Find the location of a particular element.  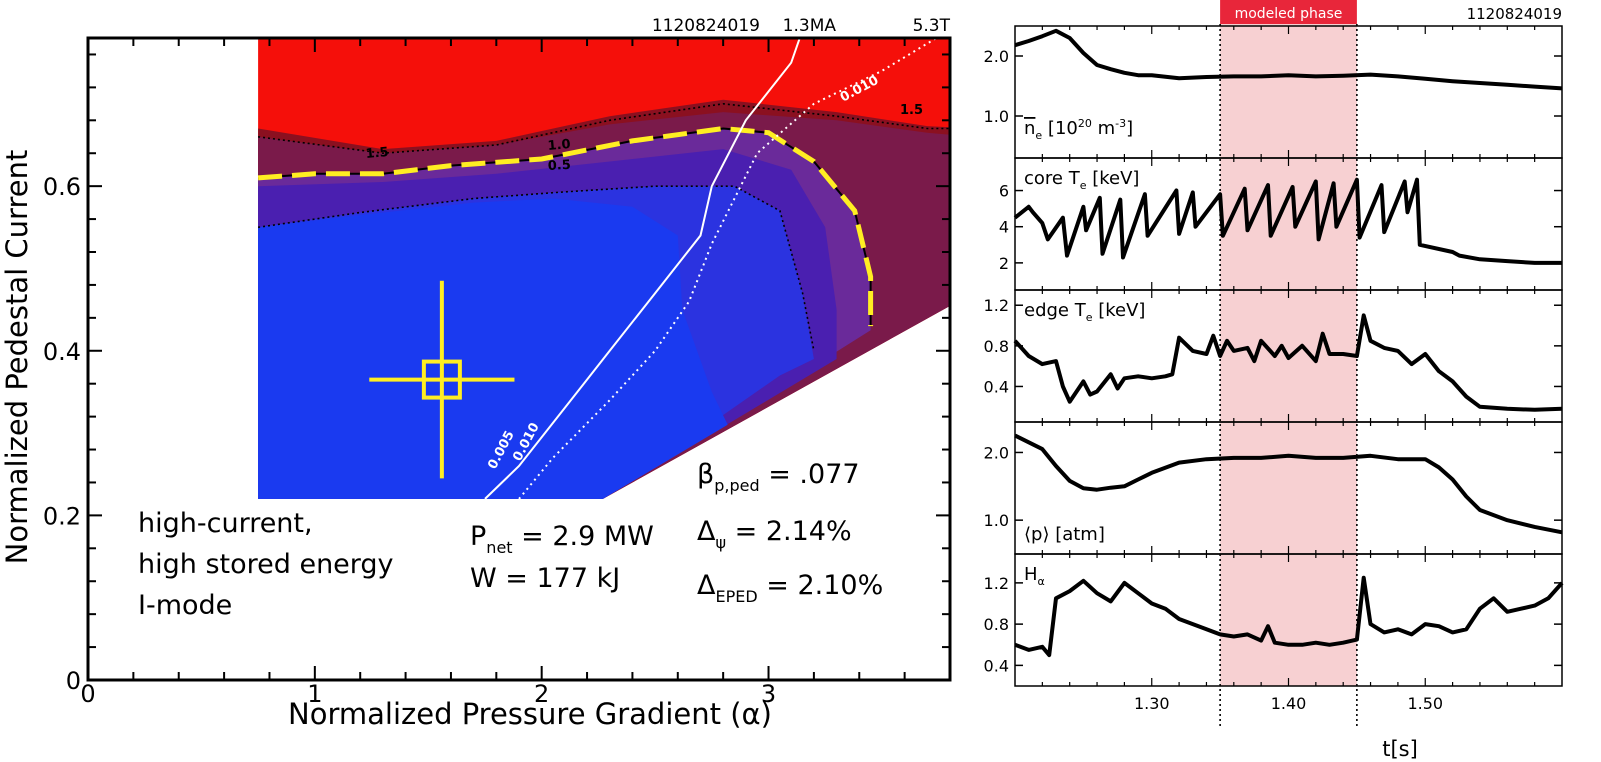

delta-psi-annotation: Δψ = 2.14% is located at coordinates (774, 534).